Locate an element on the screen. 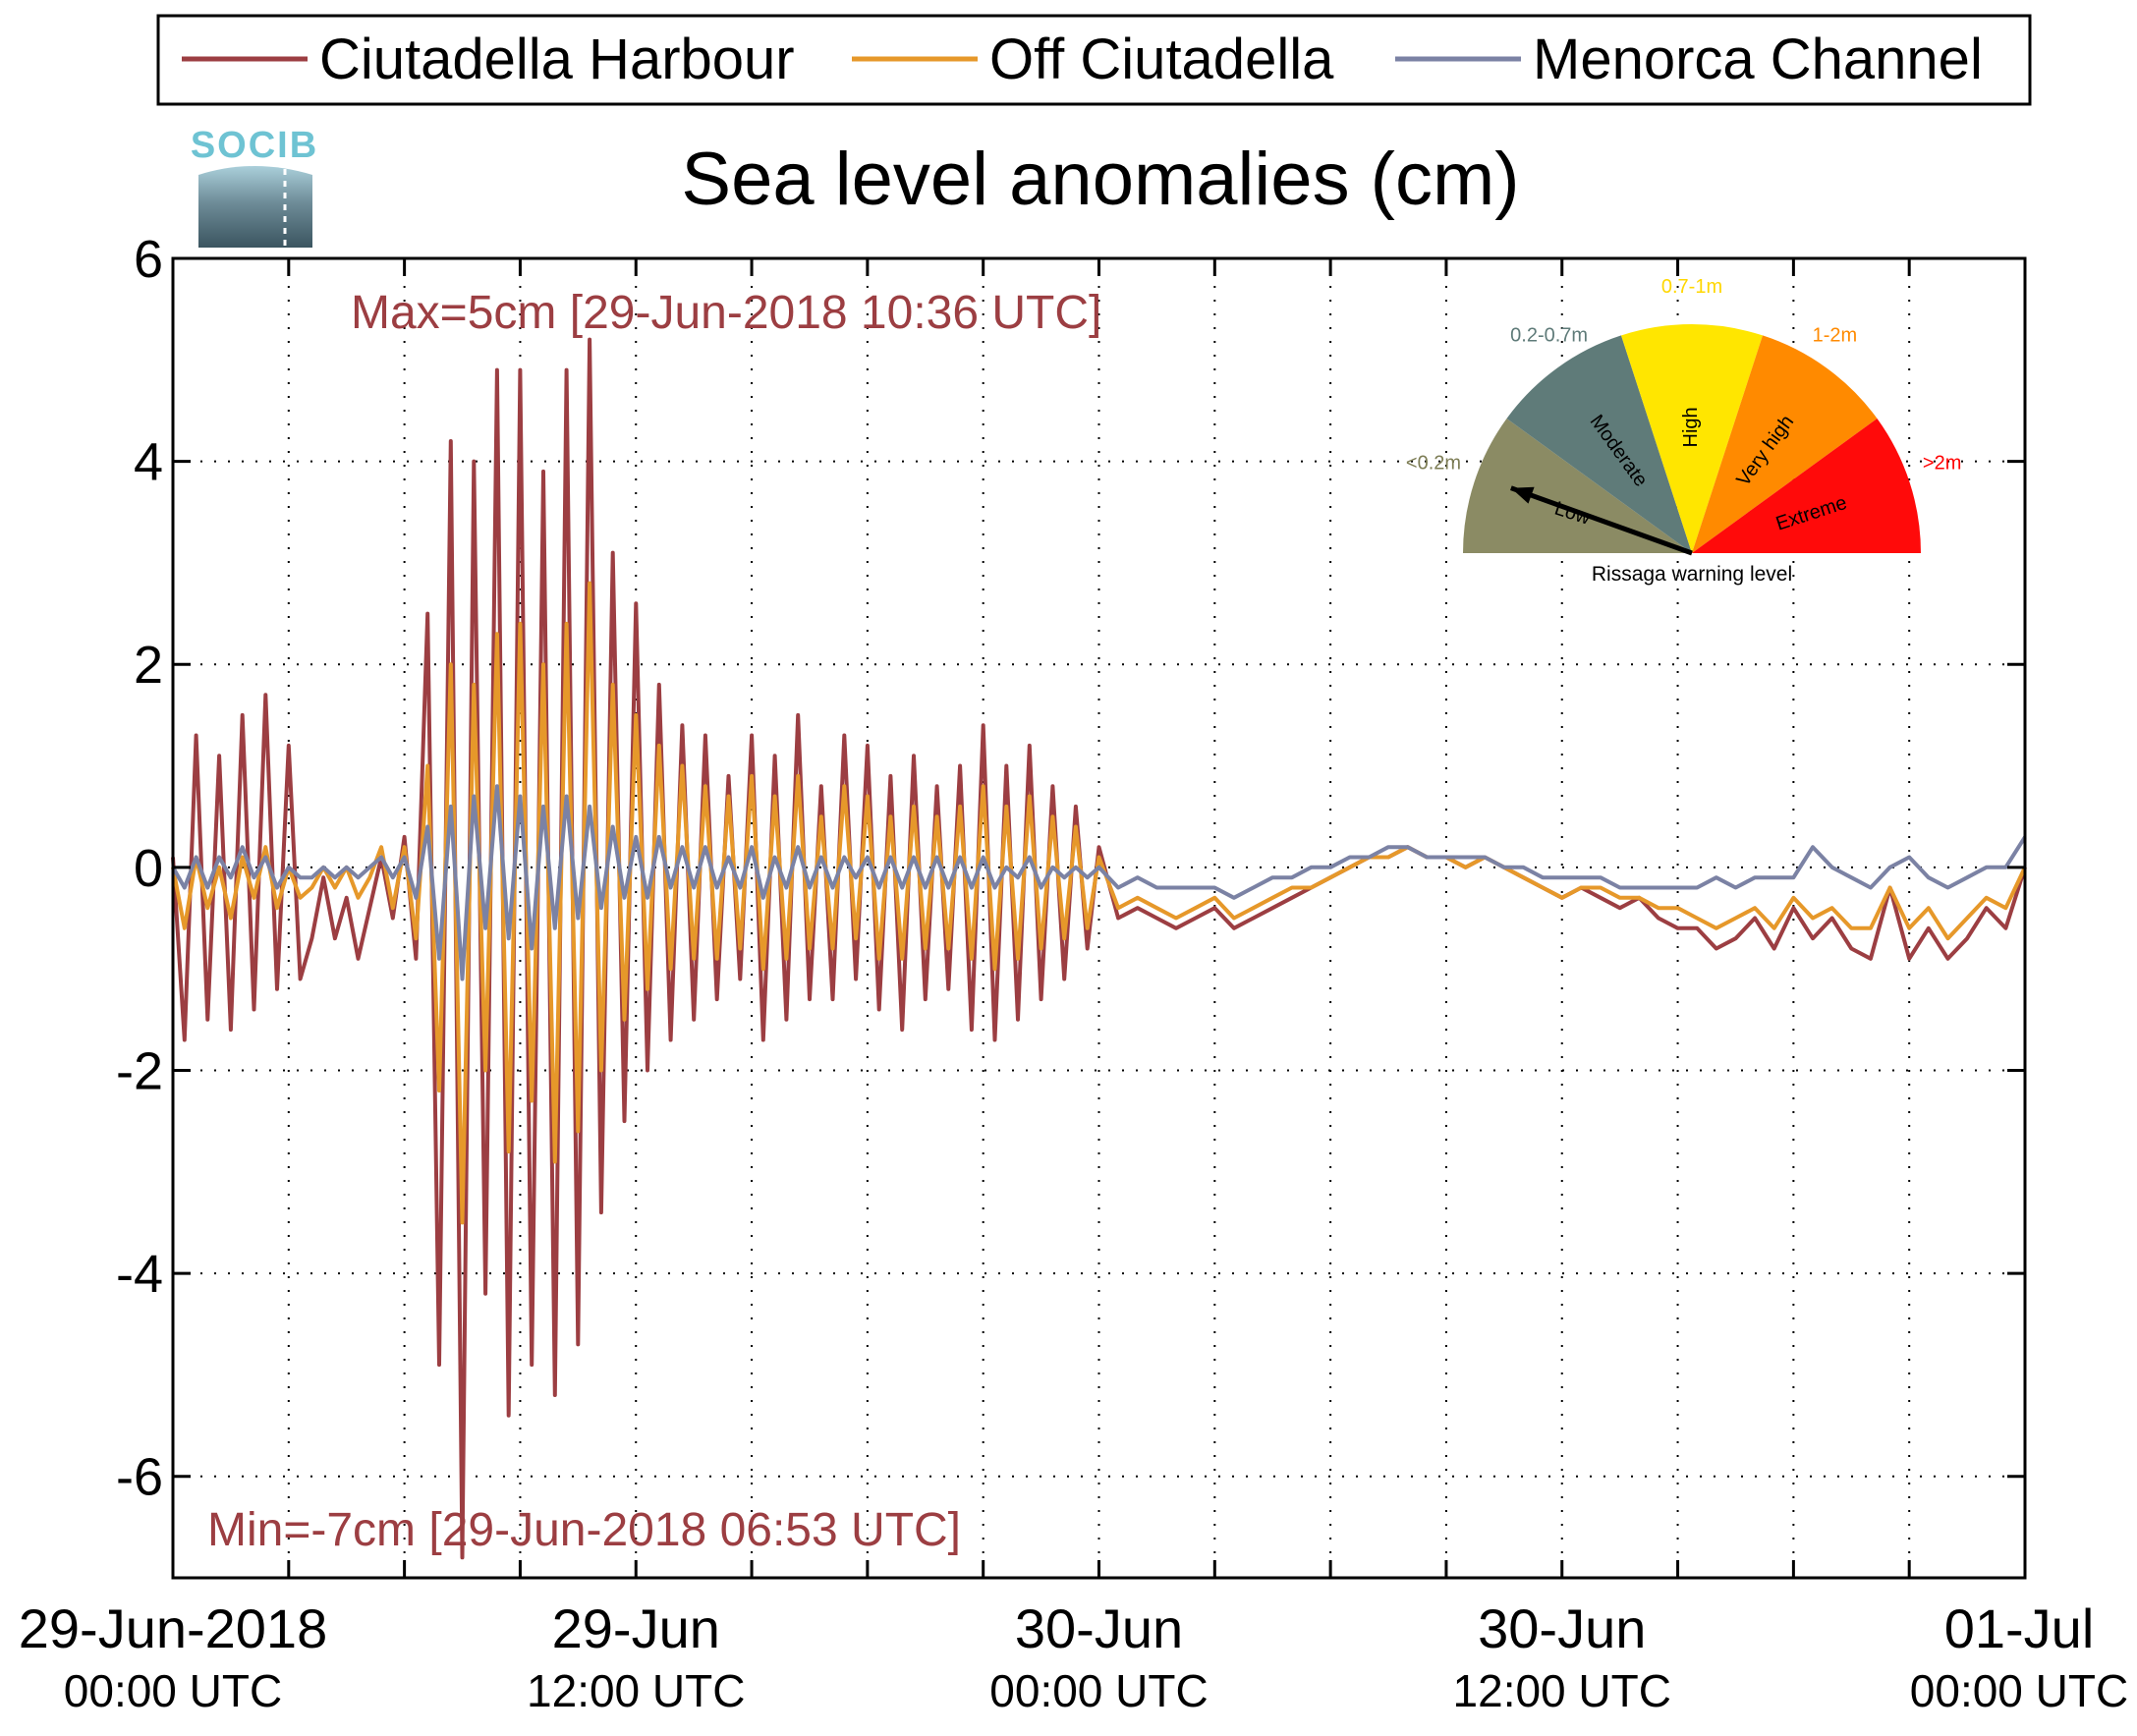 The image size is (2137, 1736). gauge-segment-moderate is located at coordinates (1599, 444).